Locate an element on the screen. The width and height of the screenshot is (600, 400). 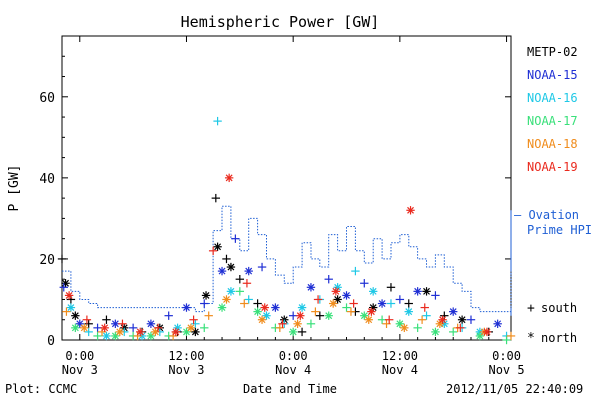
legend-entry-metp-02: METP-02 is located at coordinates (552, 52).